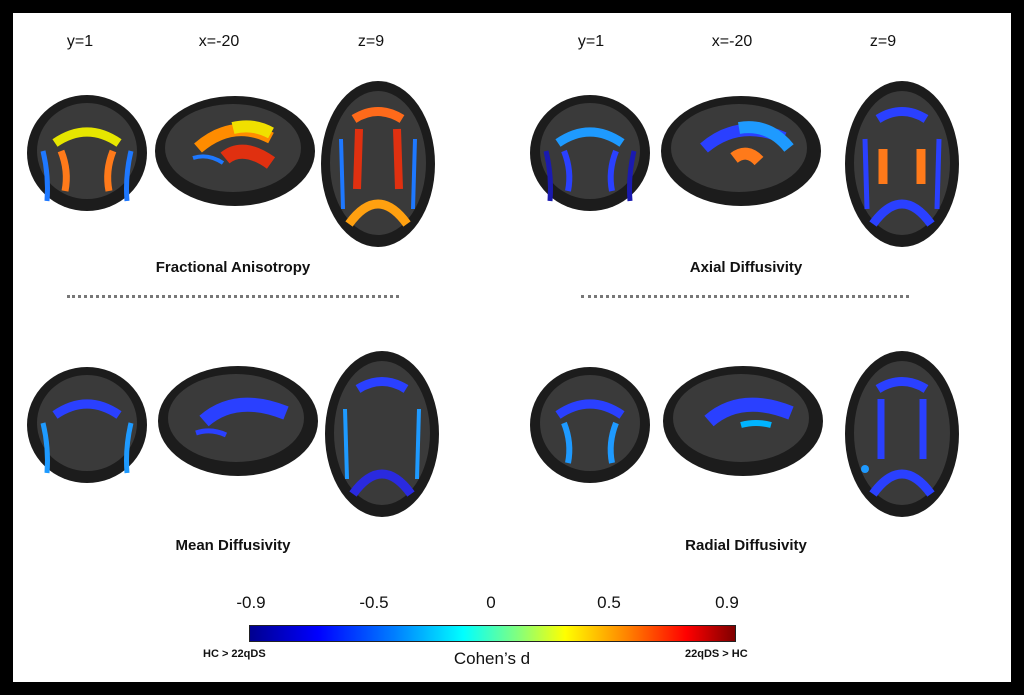 Image resolution: width=1024 pixels, height=695 pixels. I want to click on colorbar-gradient, so click(492, 633).